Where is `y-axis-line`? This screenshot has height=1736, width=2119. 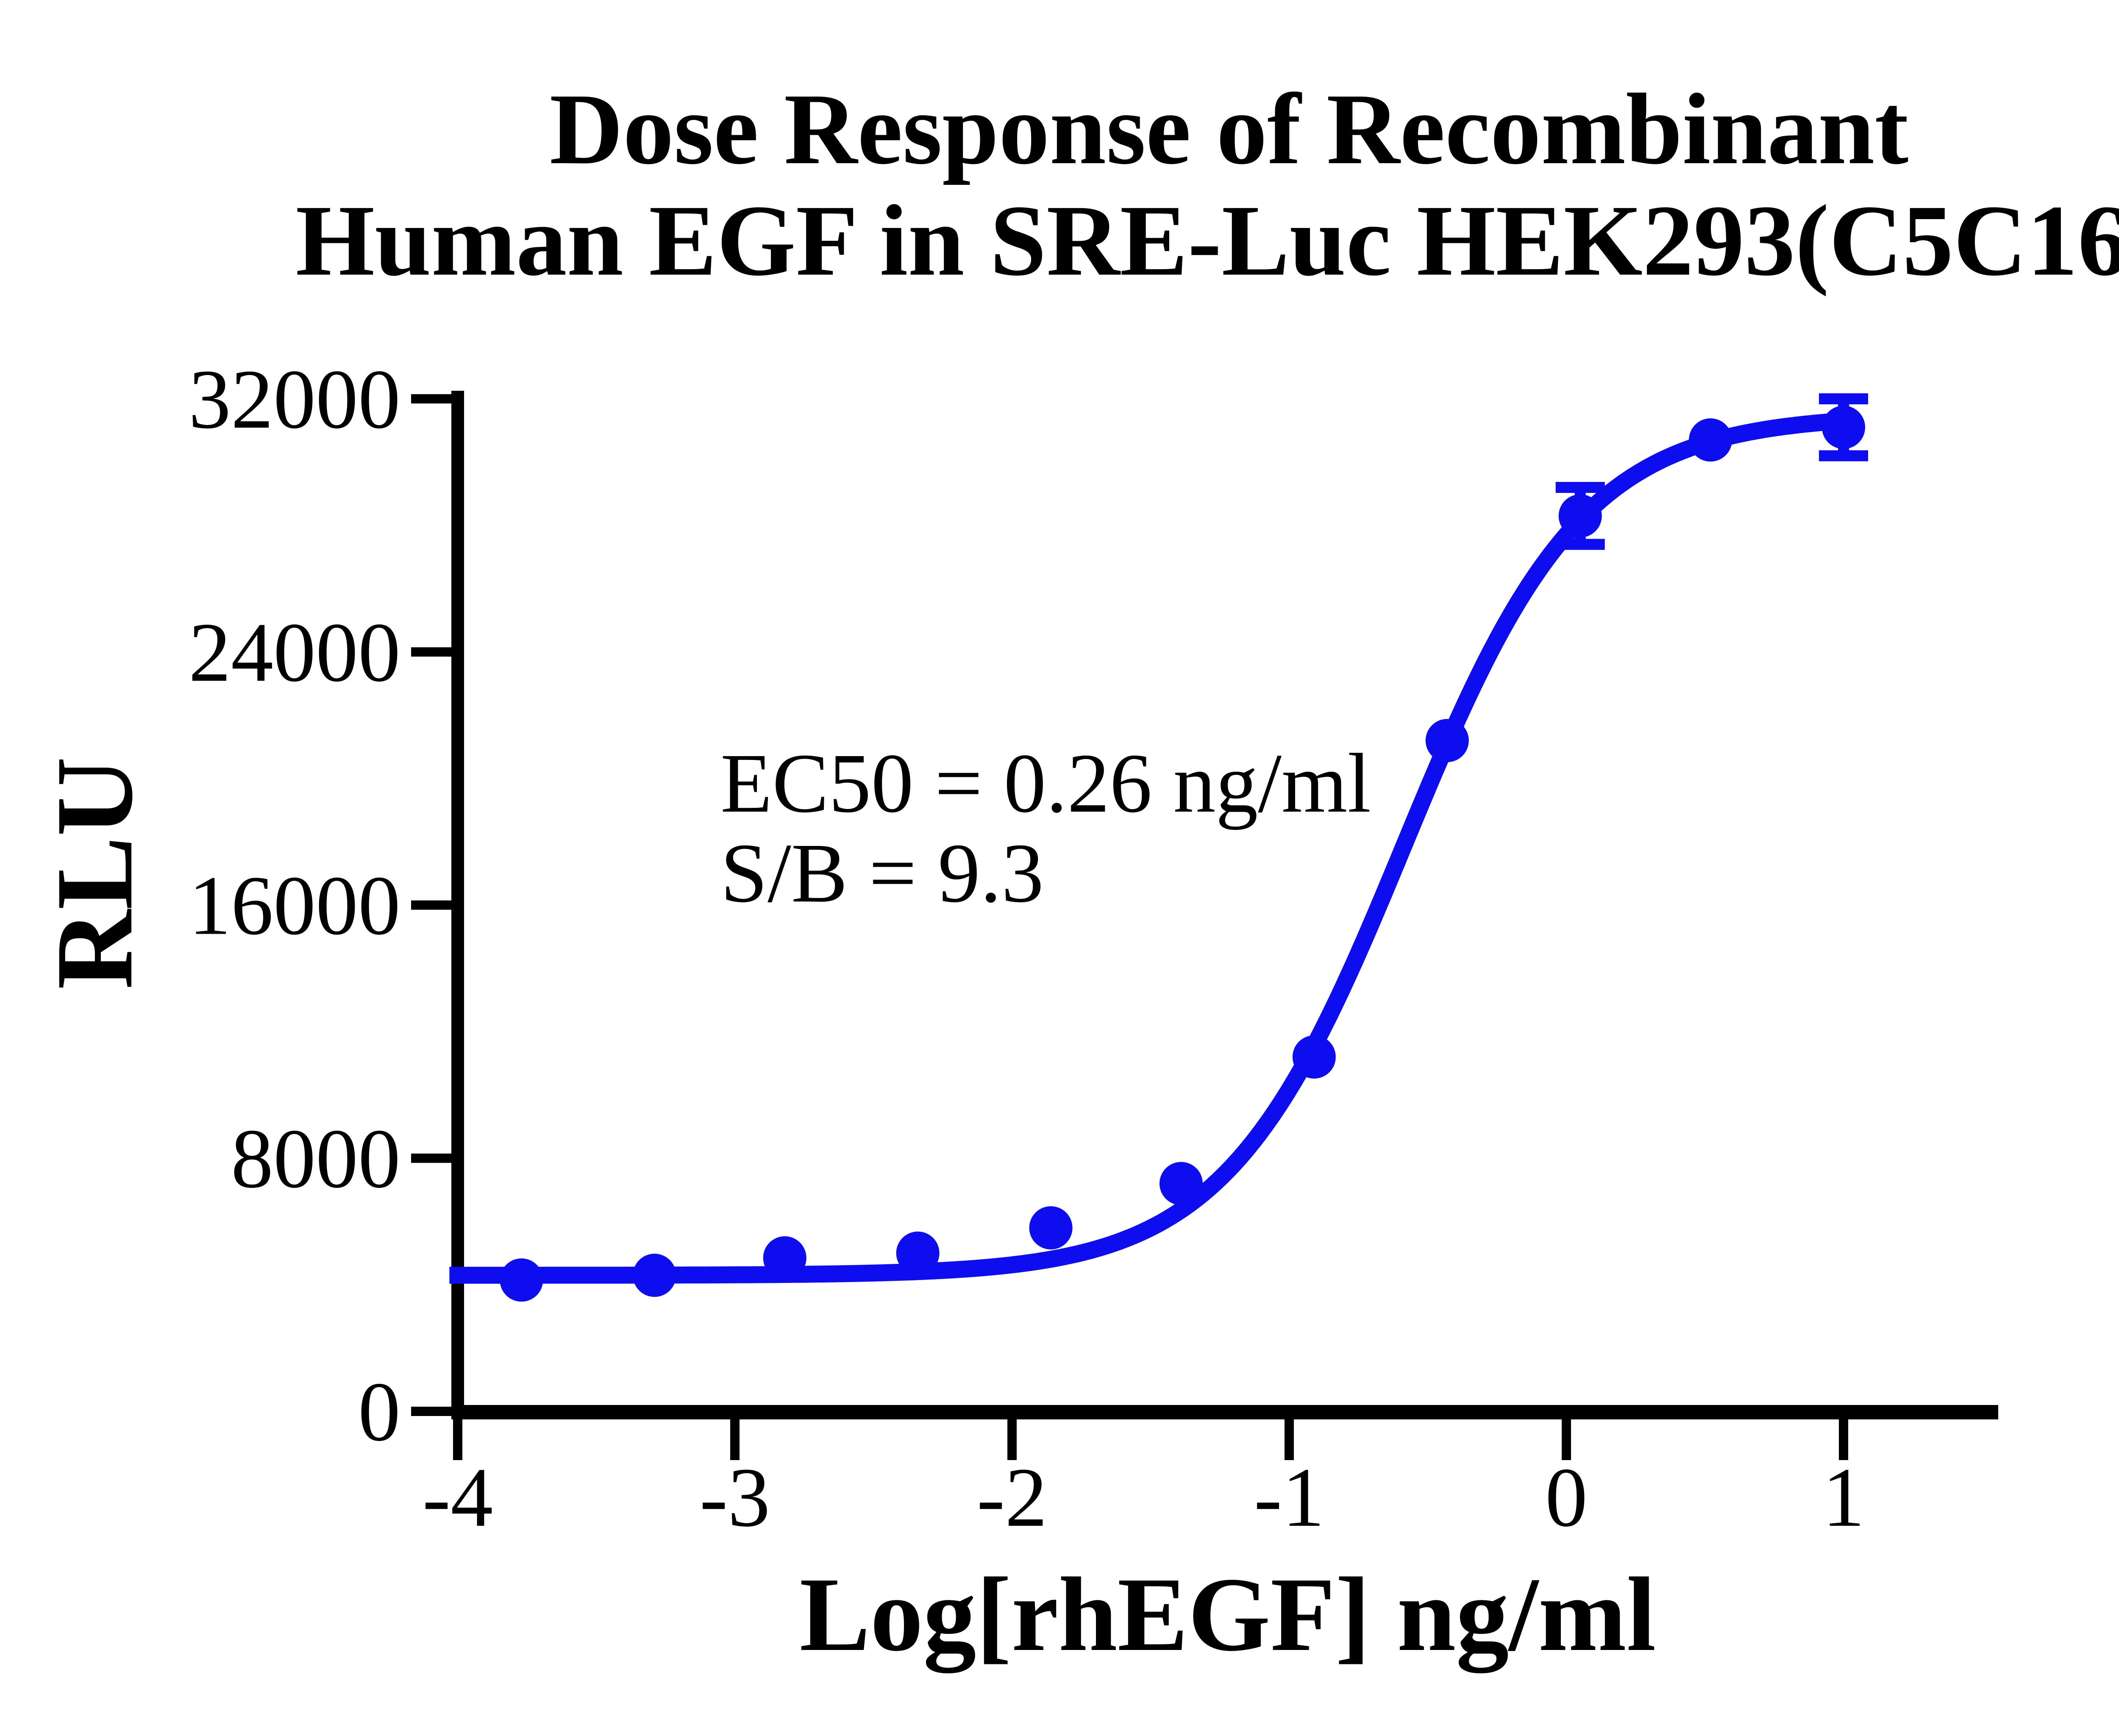
y-axis-line is located at coordinates (457, 905).